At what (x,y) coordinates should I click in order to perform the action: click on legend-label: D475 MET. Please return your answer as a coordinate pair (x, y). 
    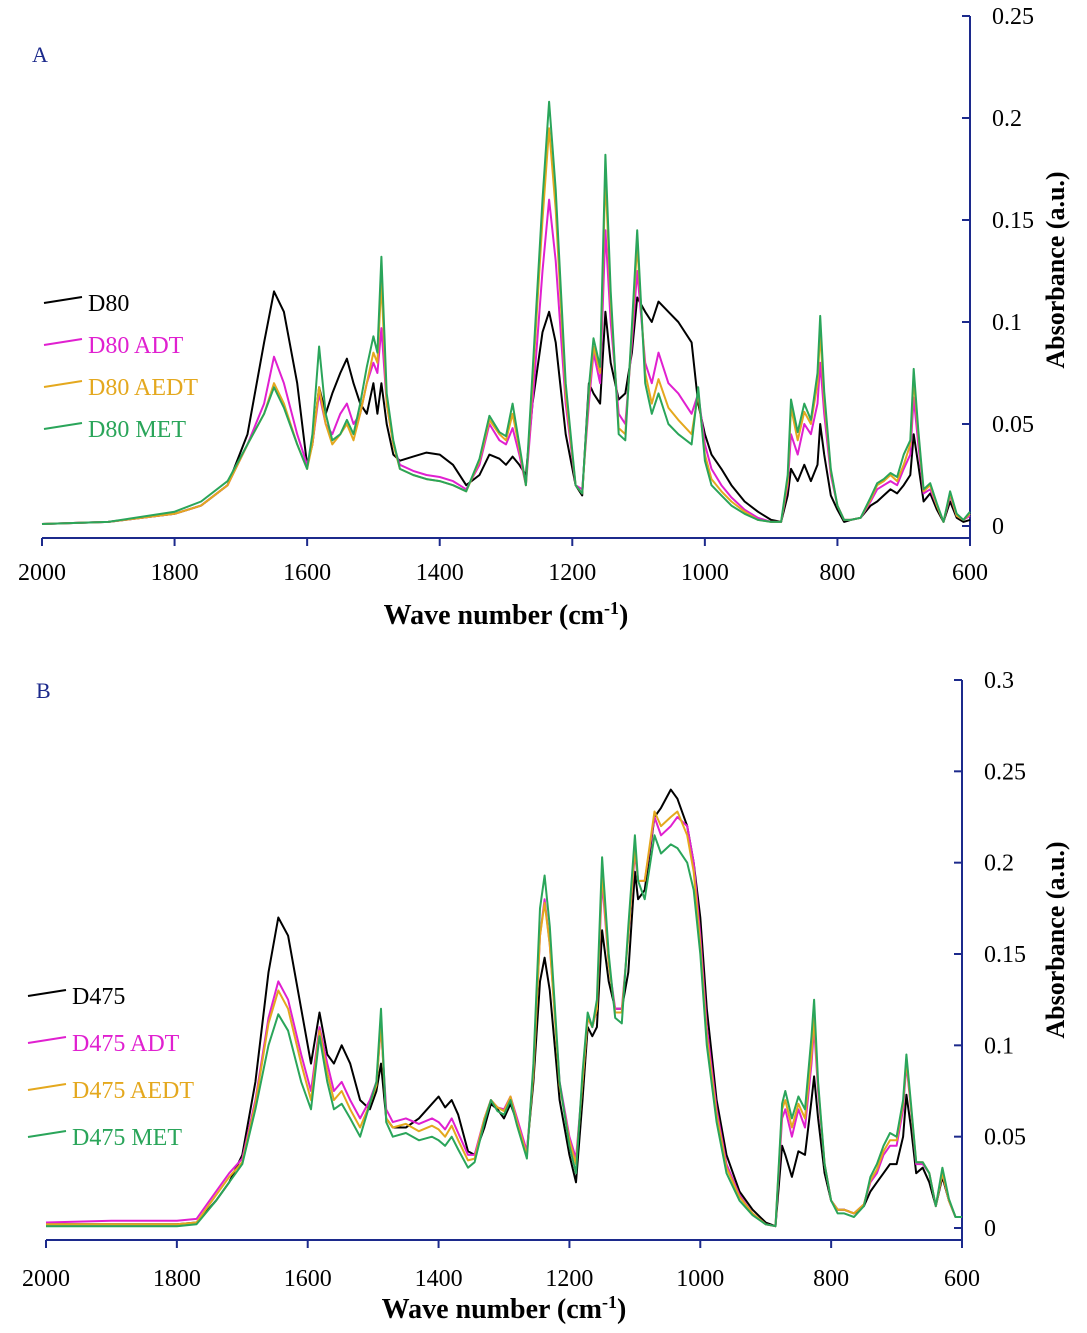
    Looking at the image, I should click on (127, 1138).